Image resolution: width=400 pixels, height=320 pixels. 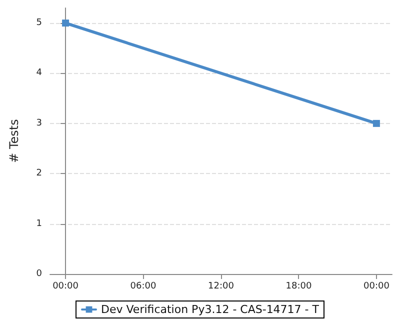 What do you see at coordinates (14, 141) in the screenshot?
I see `y-axis-title: # Tests` at bounding box center [14, 141].